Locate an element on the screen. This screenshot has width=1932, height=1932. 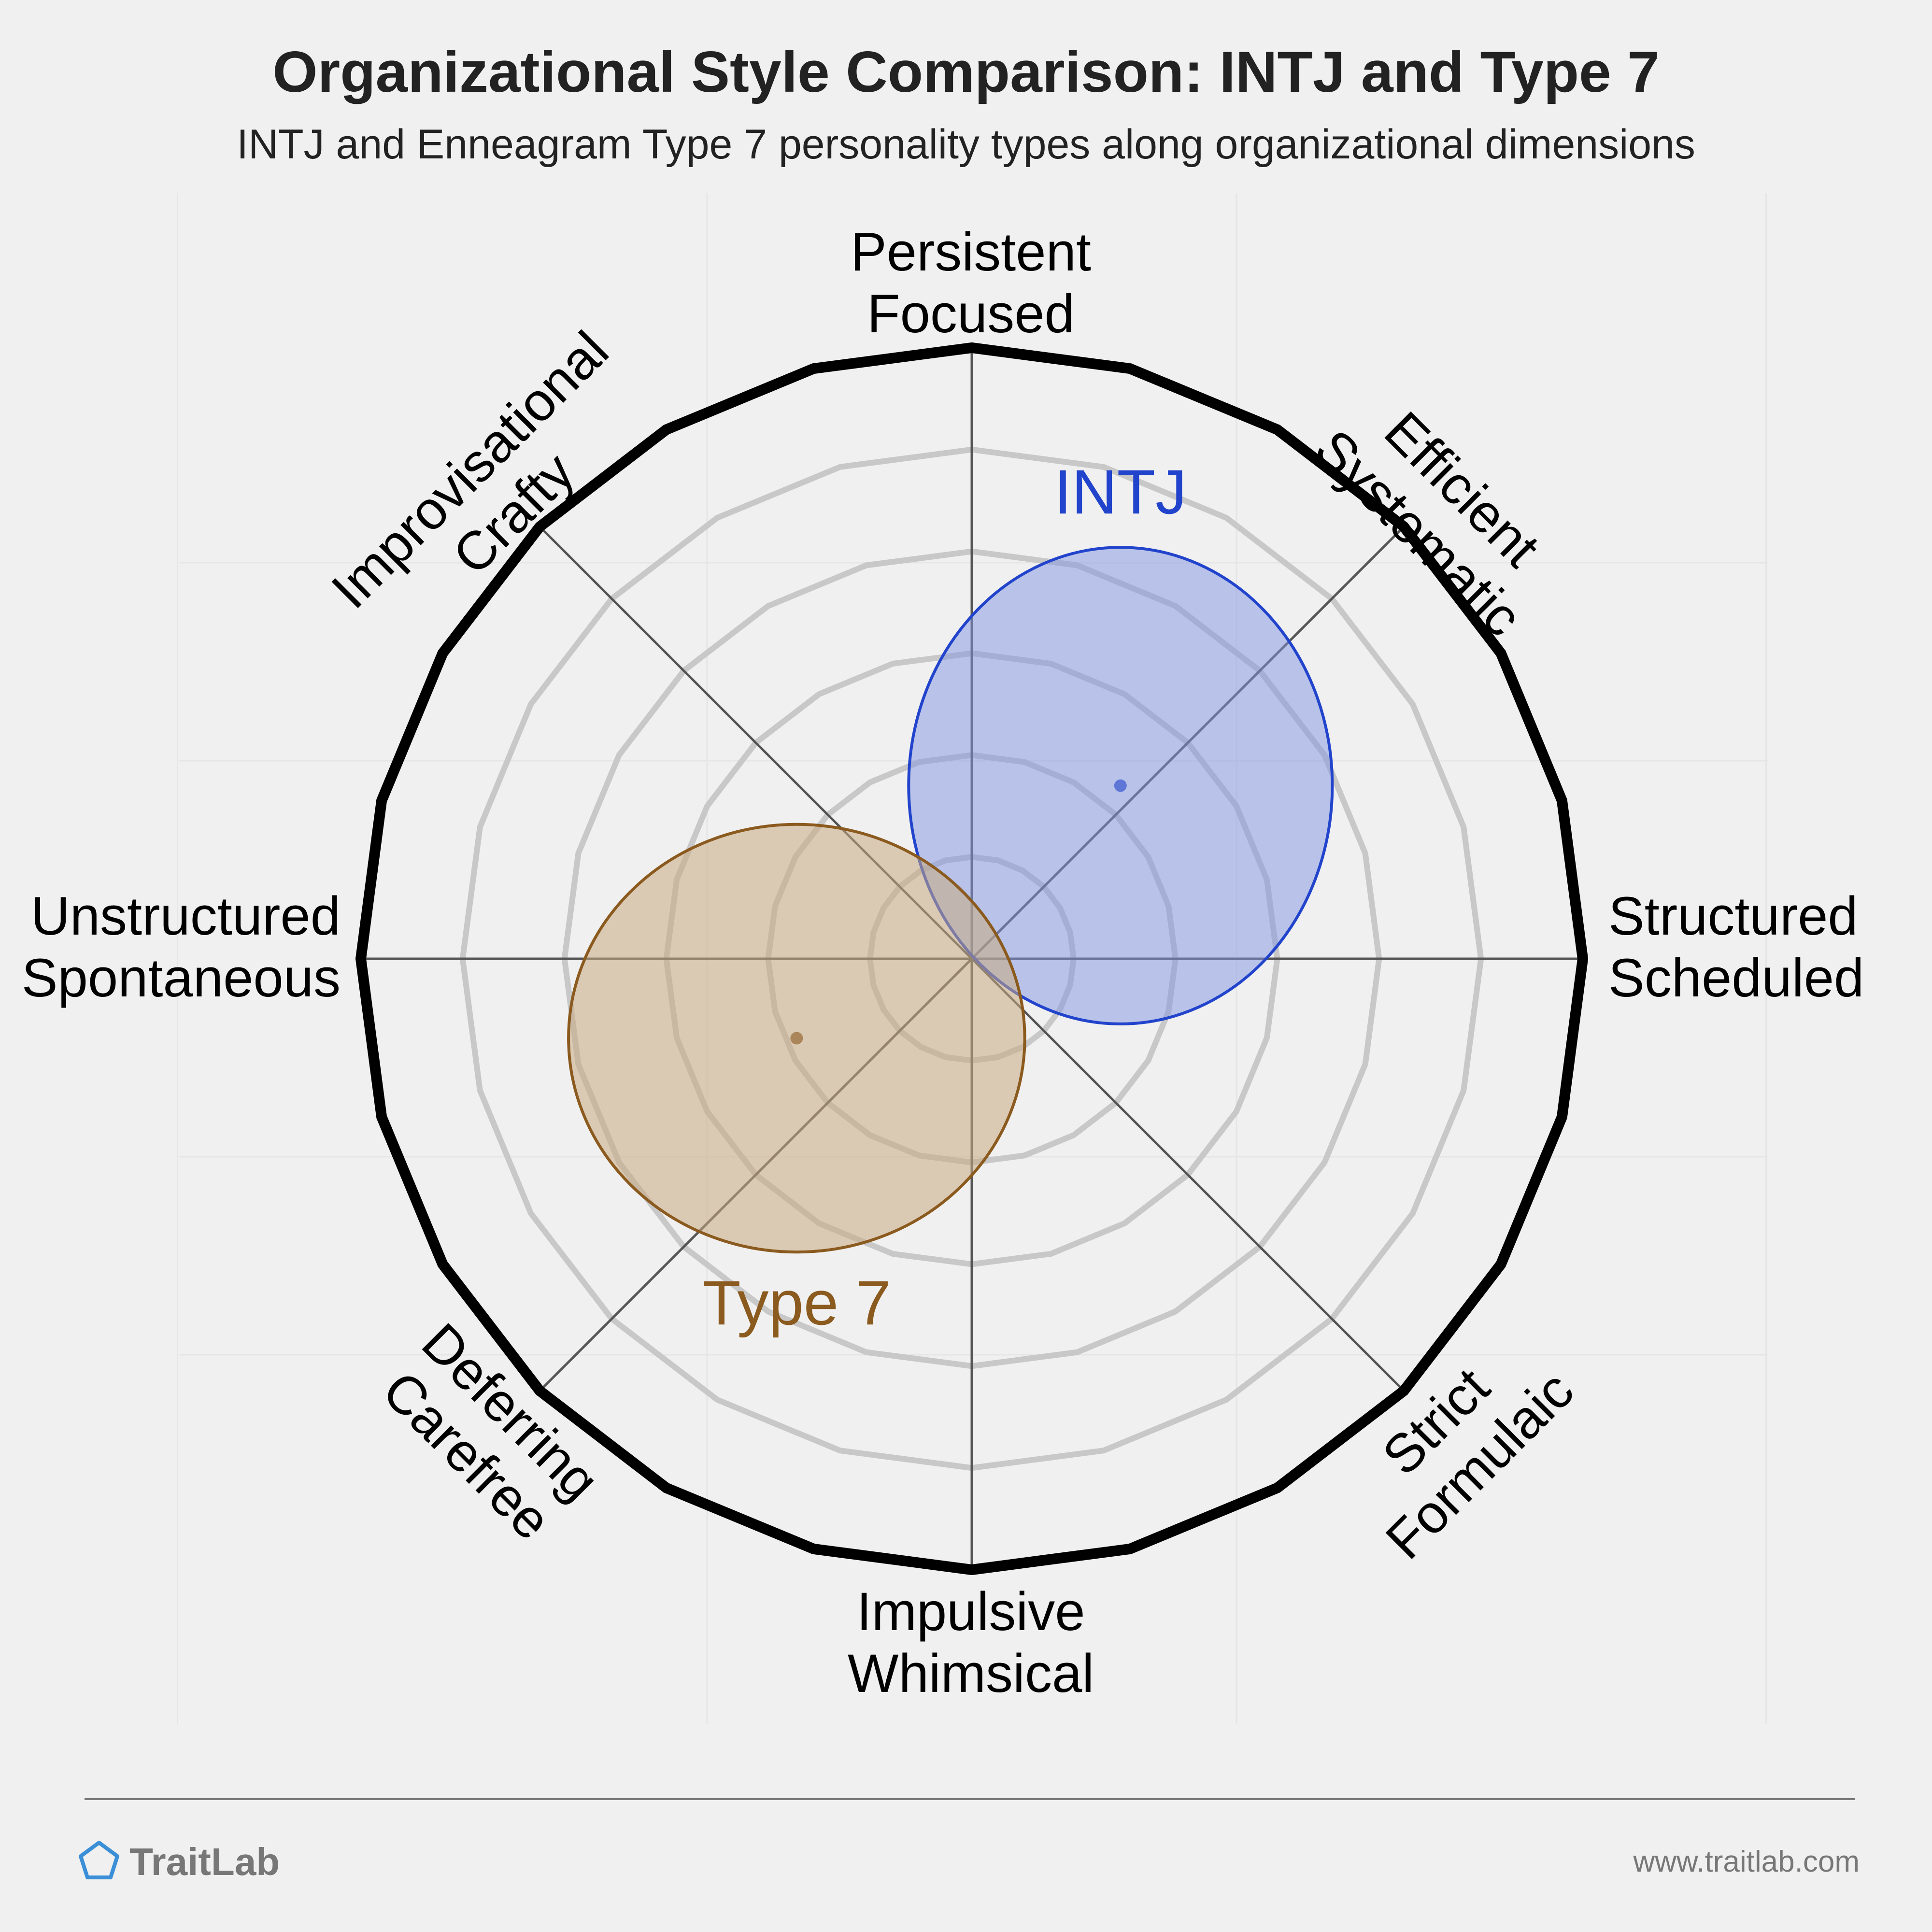
pentagon-icon is located at coordinates (99, 1860).